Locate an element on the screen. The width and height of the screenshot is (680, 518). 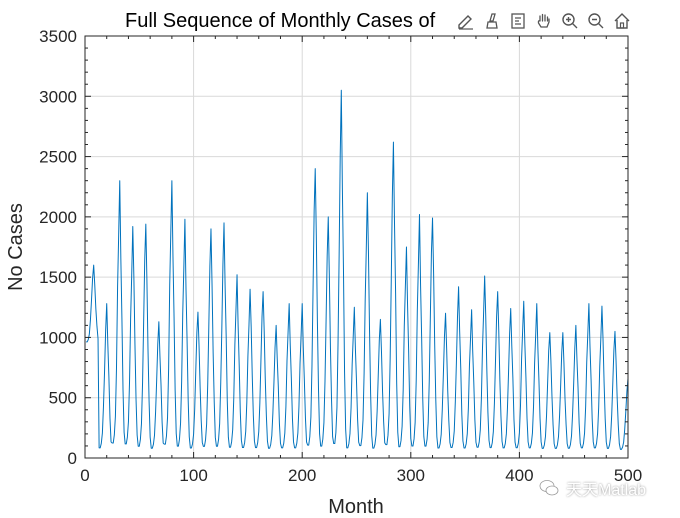
y-tick-label: 2500 is located at coordinates (58, 157).